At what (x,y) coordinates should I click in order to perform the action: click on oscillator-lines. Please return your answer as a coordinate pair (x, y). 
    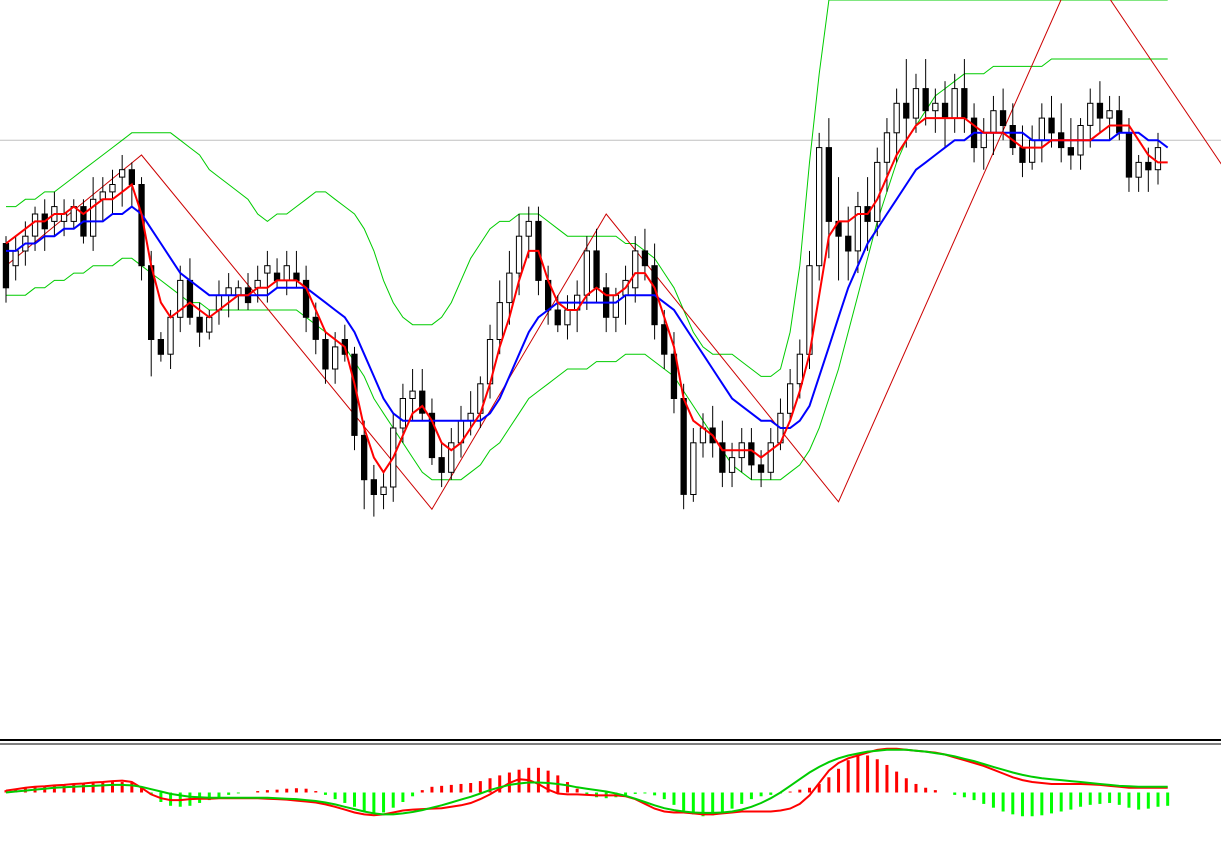
    Looking at the image, I should click on (586, 782).